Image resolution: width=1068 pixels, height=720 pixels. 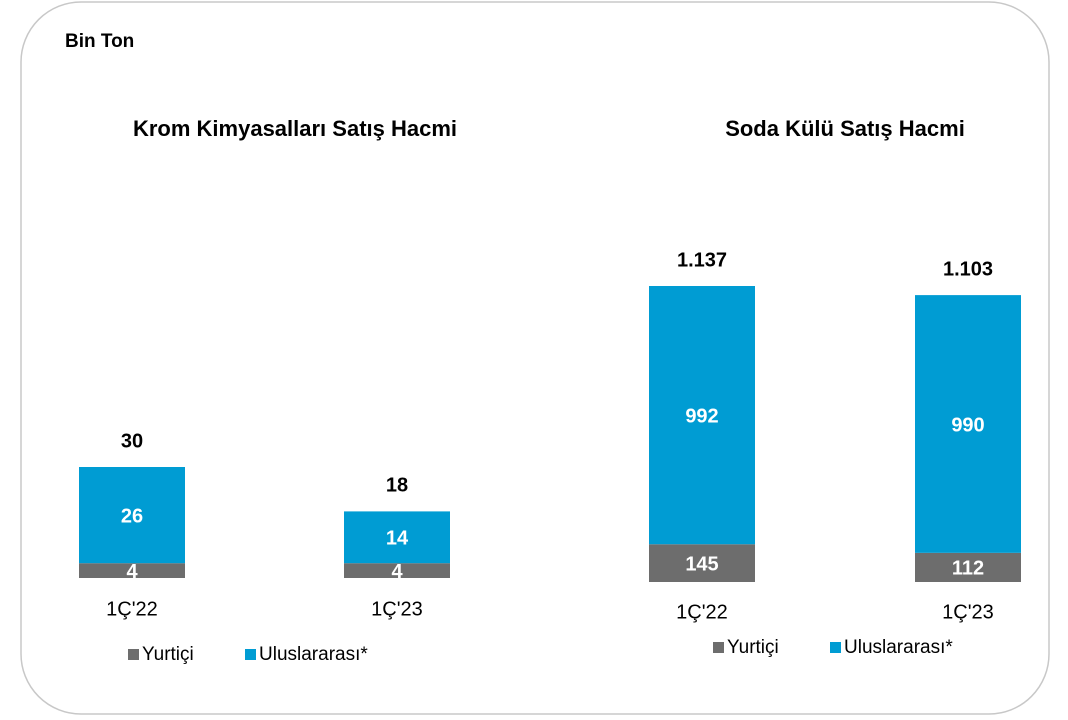 I want to click on segment-label: 112, so click(x=968, y=569).